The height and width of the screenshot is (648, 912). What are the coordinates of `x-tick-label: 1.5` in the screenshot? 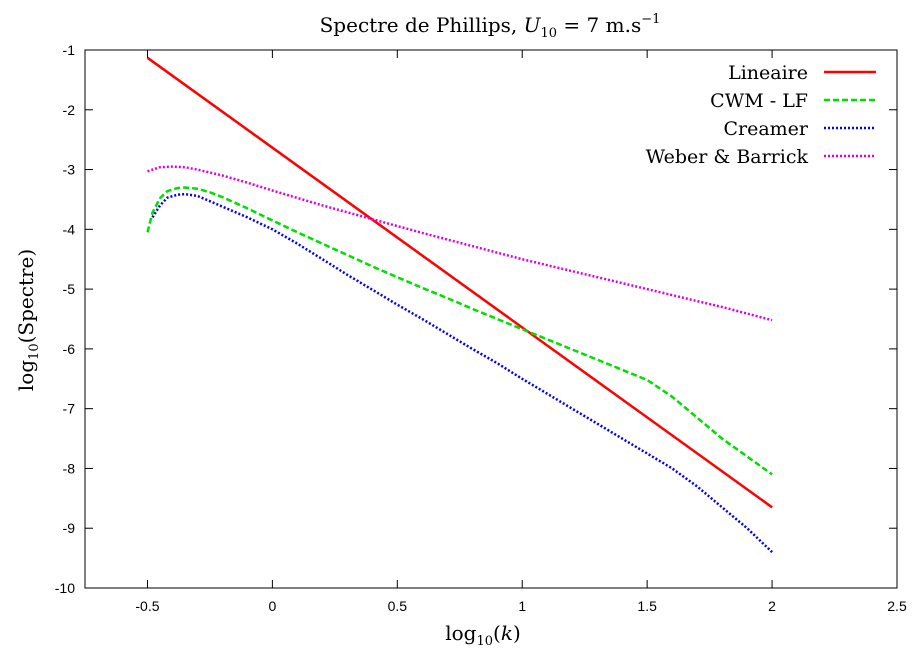 It's located at (647, 606).